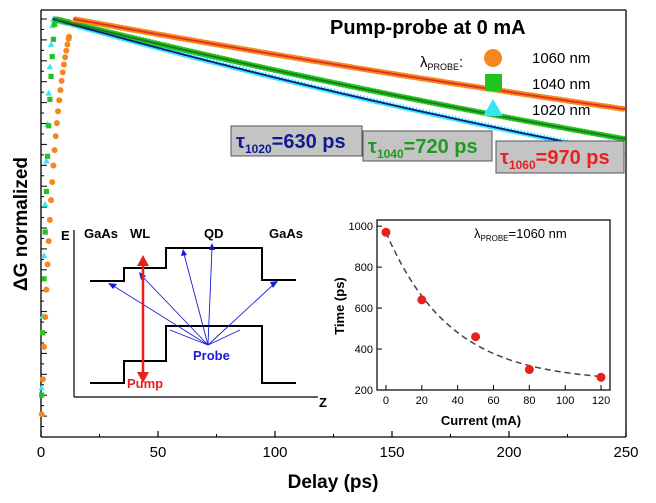 The image size is (656, 503). I want to click on inset-y-tick-label: 400, so click(364, 350).